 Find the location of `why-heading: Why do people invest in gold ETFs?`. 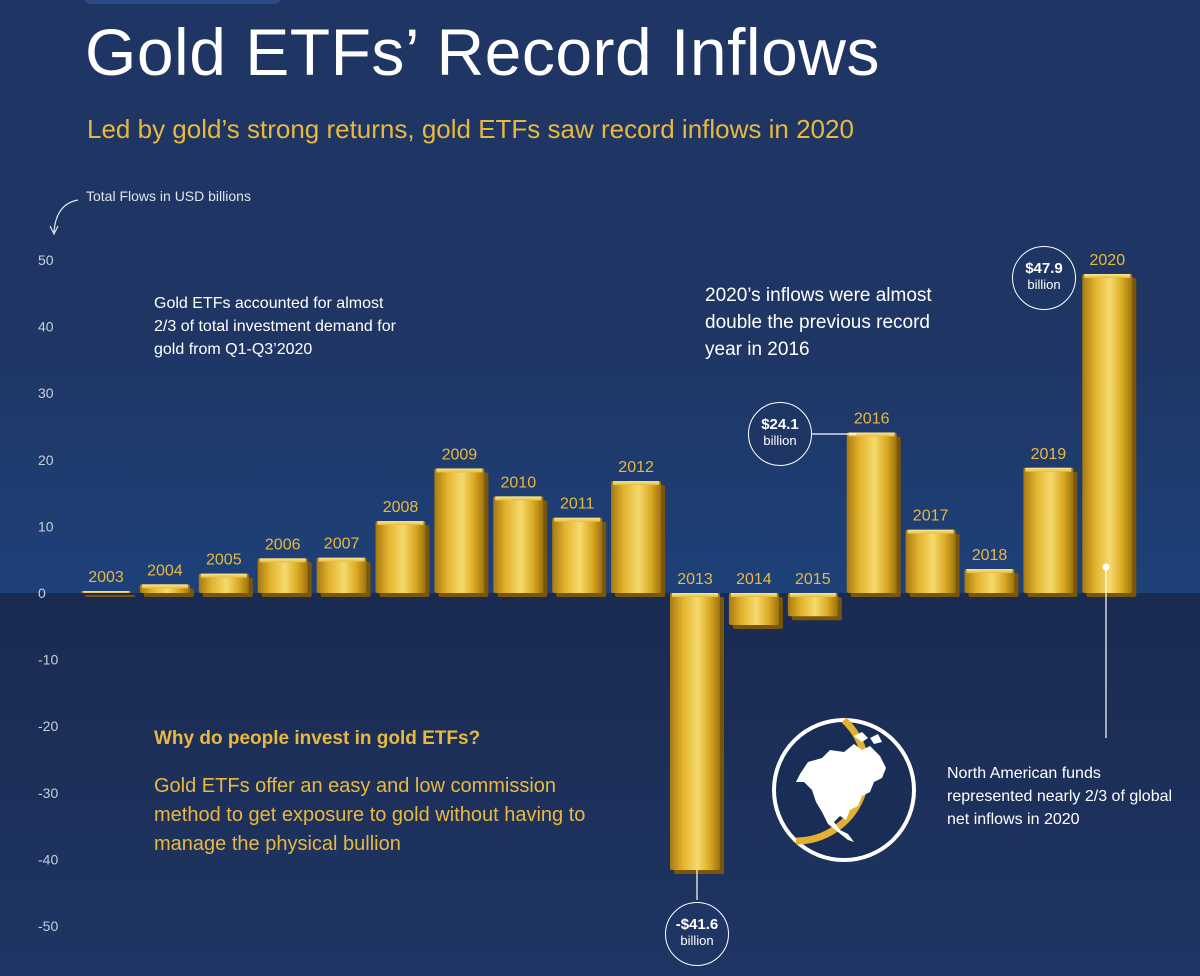

why-heading: Why do people invest in gold ETFs? is located at coordinates (317, 738).